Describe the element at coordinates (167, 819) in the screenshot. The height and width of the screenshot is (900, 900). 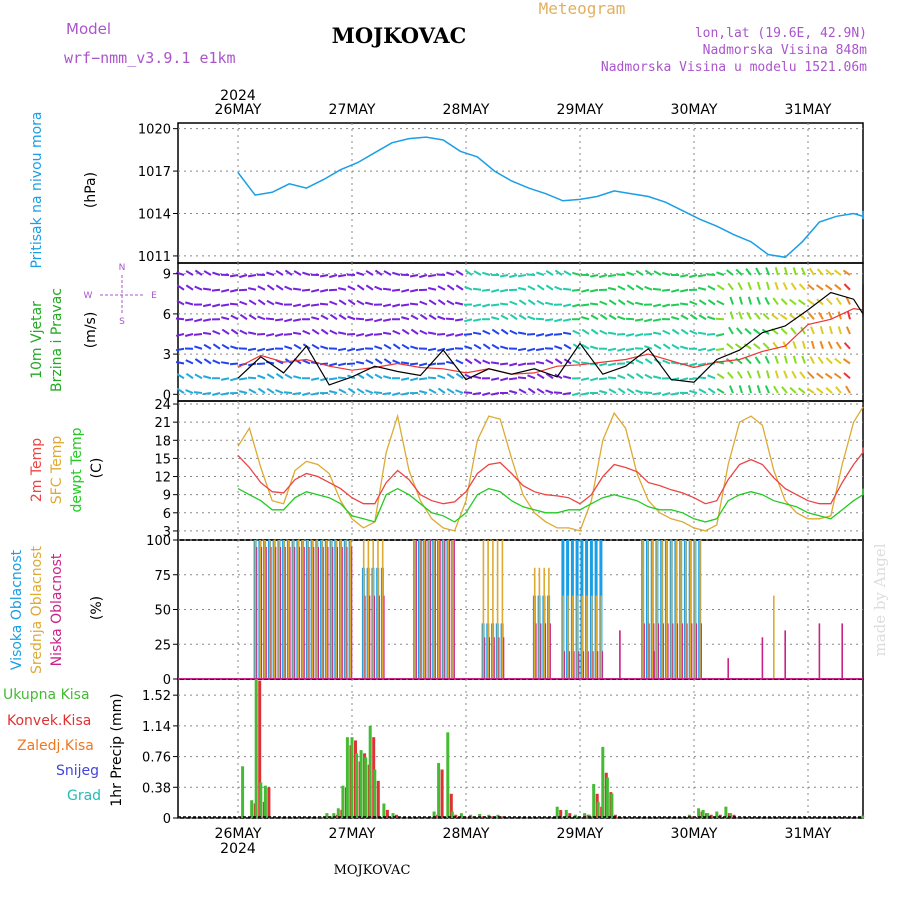
I see `y-tick-label: 0` at that location.